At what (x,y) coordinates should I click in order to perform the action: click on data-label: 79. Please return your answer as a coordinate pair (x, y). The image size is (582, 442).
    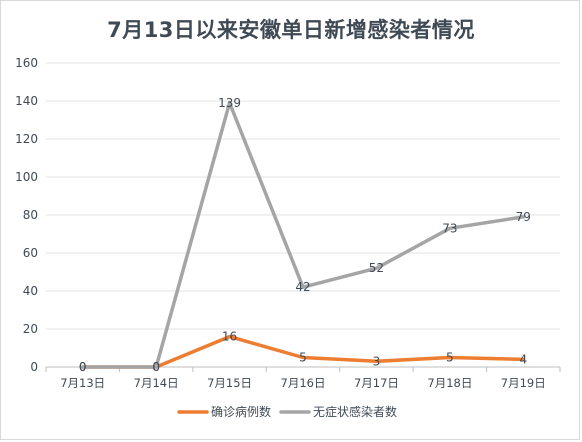
    Looking at the image, I should click on (523, 217).